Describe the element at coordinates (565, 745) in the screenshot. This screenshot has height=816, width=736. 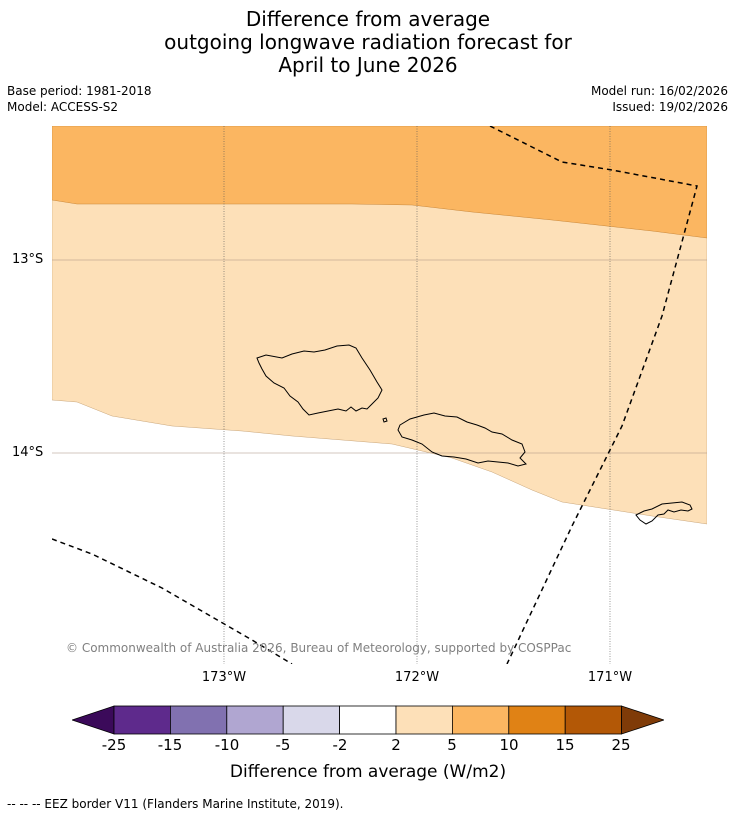
I see `colorbar-tick: 15` at that location.